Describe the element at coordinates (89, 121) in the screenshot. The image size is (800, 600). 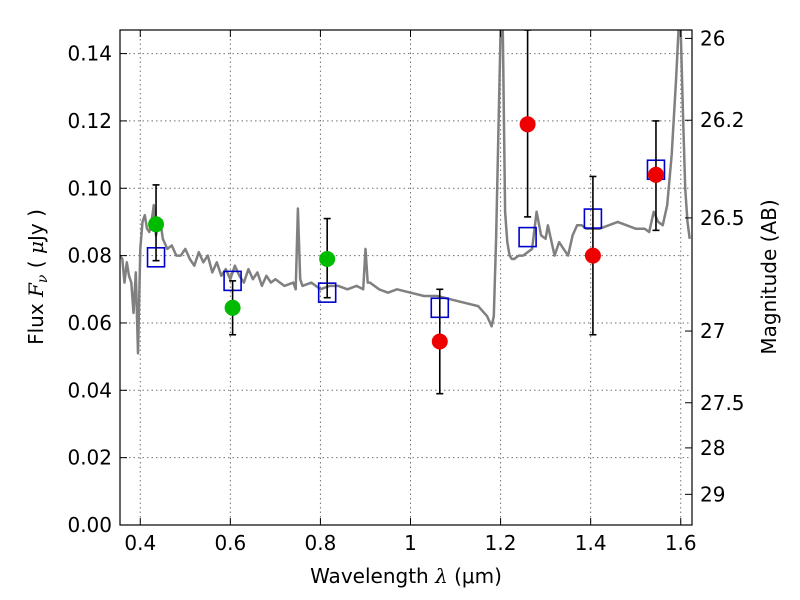
I see `y-tick-label: 0.12` at that location.